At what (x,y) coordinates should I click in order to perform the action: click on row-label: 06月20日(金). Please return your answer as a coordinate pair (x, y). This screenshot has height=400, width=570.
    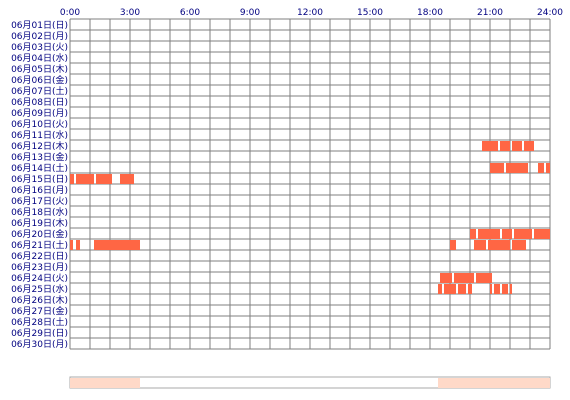
    Looking at the image, I should click on (39, 234).